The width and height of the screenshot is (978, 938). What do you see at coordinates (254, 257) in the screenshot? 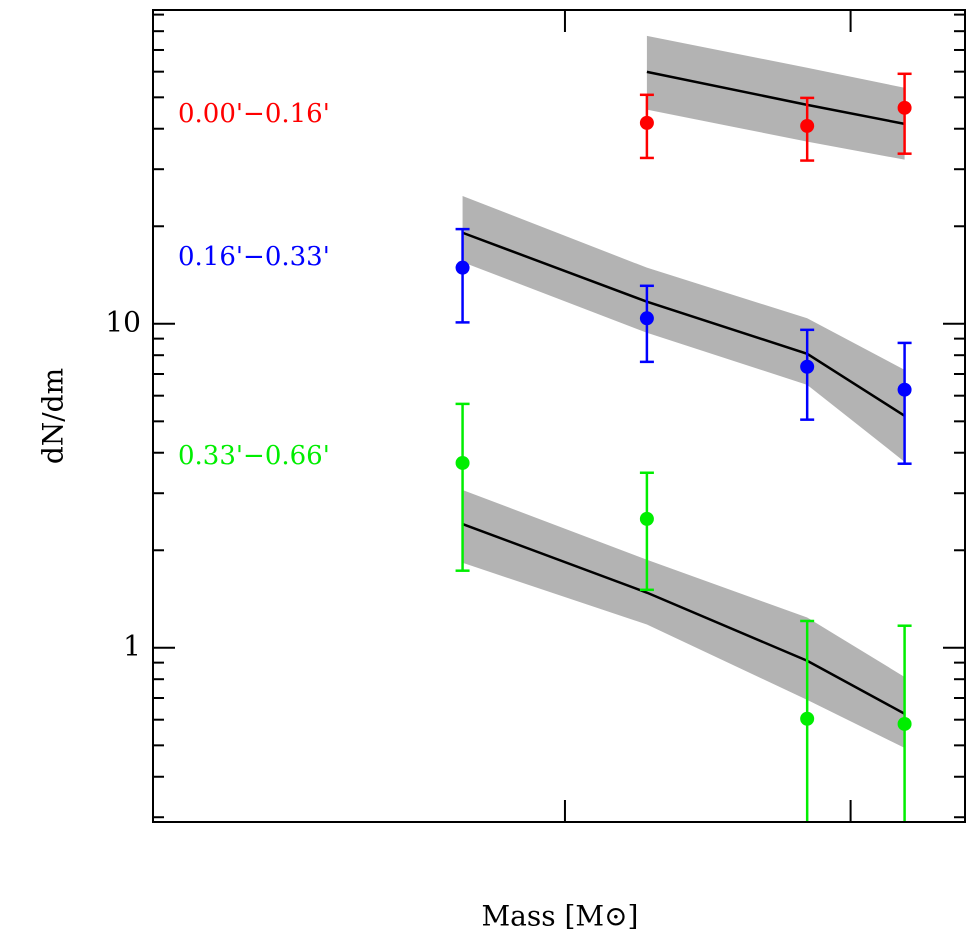
I see `series-label: 0.16'−0.33'` at bounding box center [254, 257].